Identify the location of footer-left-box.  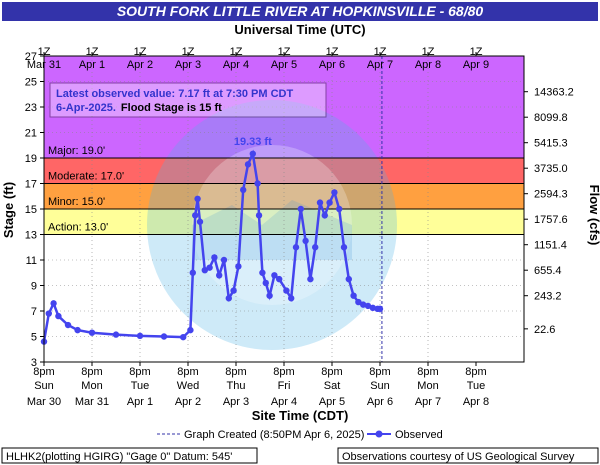
(129, 455).